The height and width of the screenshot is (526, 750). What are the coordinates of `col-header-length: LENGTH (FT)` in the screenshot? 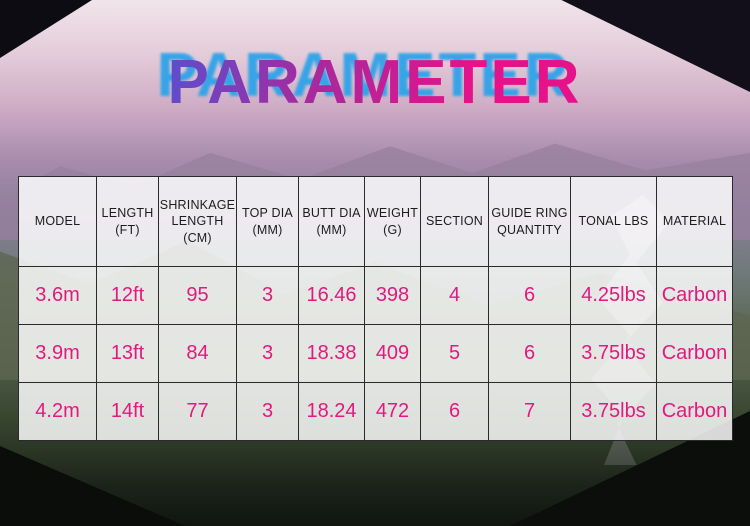 It's located at (127, 221).